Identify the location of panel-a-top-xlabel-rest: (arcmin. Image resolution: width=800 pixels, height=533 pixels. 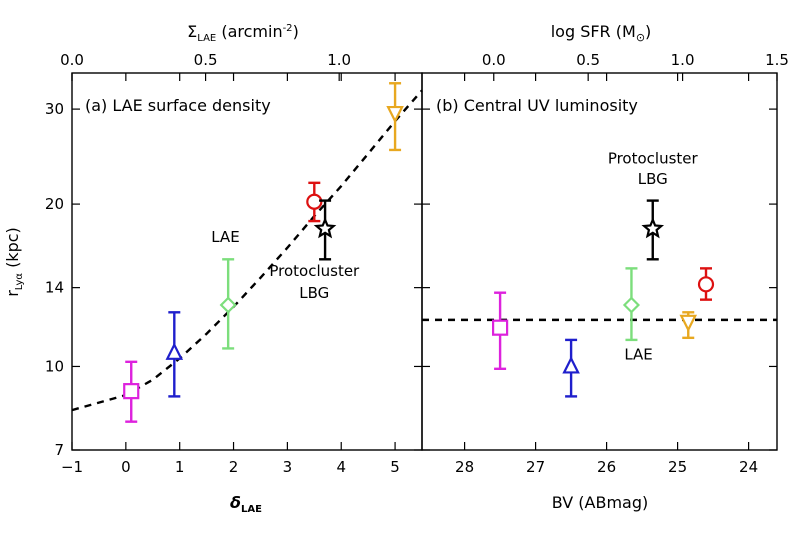
(249, 31).